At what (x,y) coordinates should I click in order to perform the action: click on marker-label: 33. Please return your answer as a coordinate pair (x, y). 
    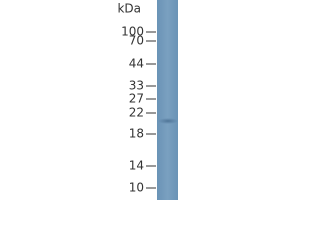
    Looking at the image, I should click on (136, 86).